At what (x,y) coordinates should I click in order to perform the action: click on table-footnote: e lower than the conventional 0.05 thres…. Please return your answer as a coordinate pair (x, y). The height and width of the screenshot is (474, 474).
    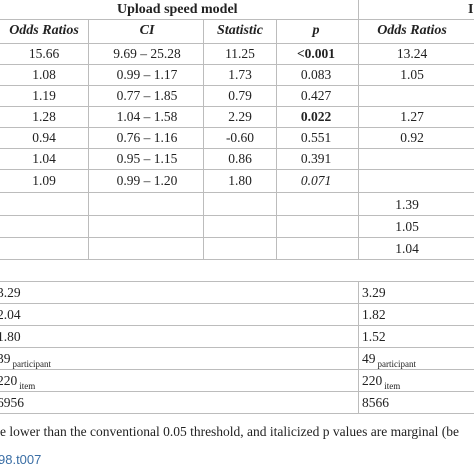
    Looking at the image, I should click on (229, 431).